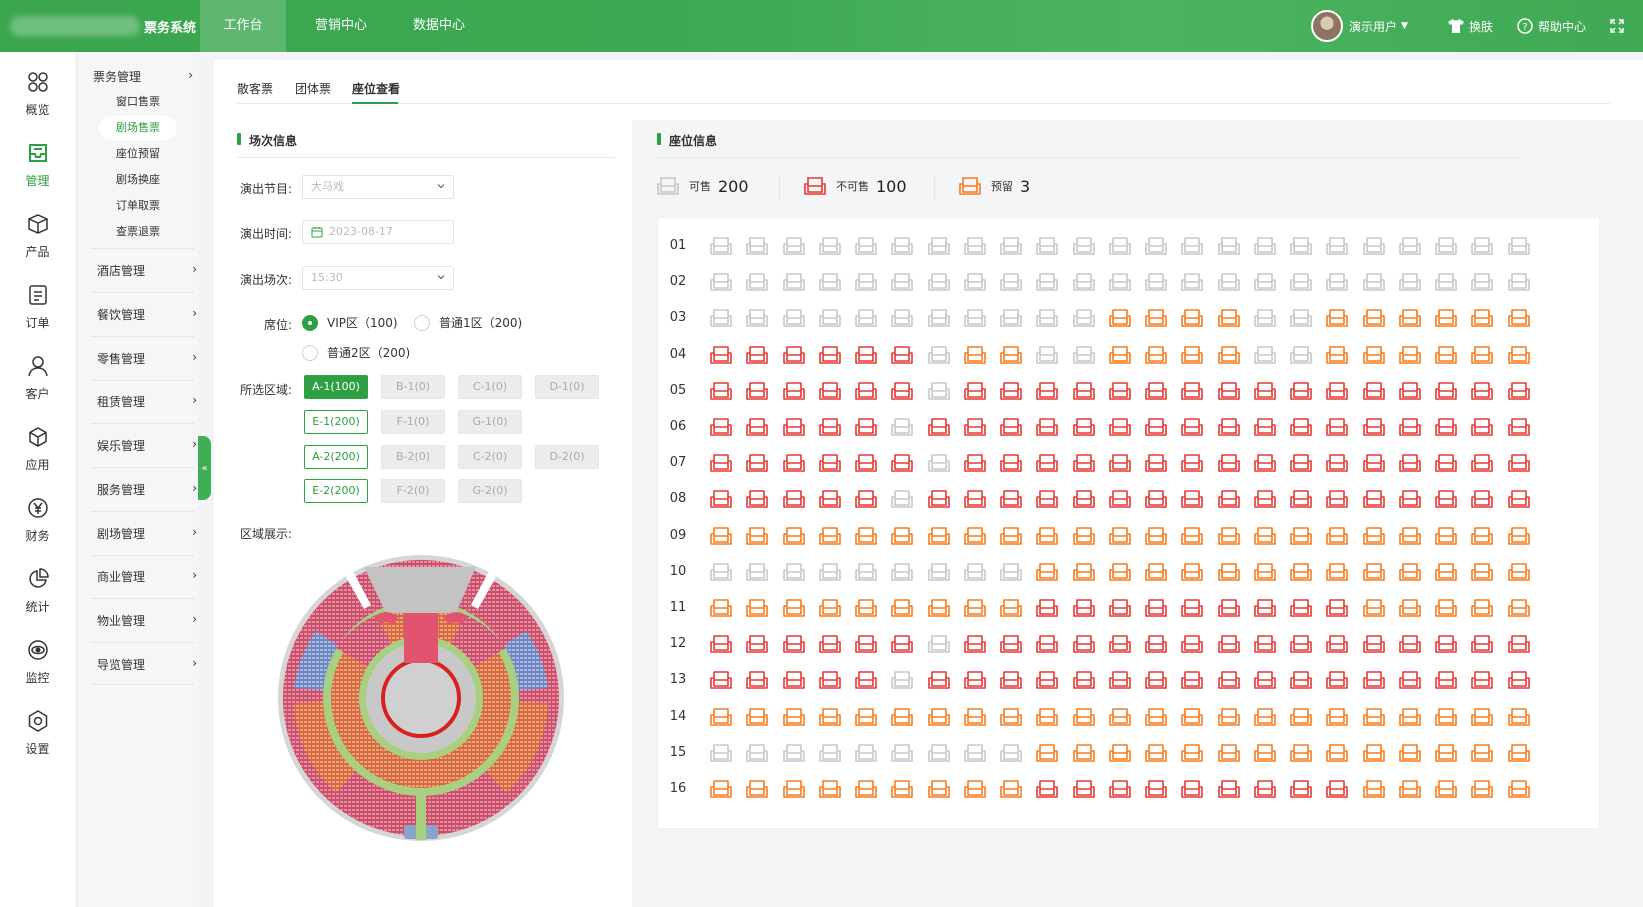 This screenshot has height=907, width=1643. I want to click on rail-item-monitor: 监控, so click(37, 662).